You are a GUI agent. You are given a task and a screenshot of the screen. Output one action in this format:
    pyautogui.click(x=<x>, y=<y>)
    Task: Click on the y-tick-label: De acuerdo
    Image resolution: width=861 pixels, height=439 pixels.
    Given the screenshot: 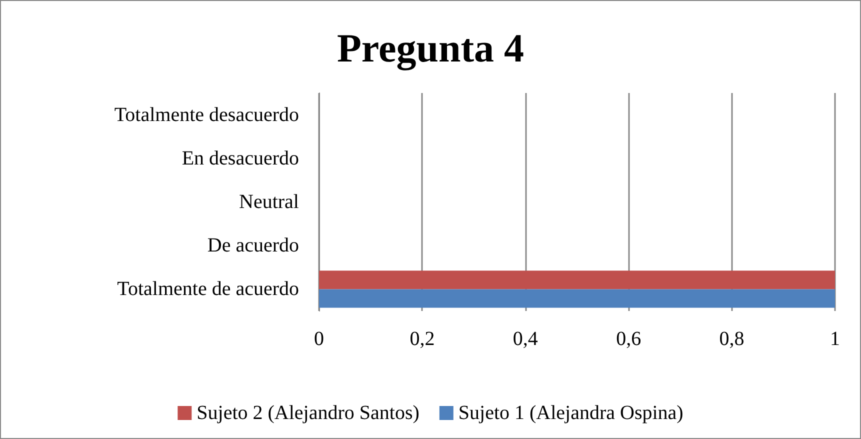 What is the action you would take?
    pyautogui.click(x=253, y=245)
    